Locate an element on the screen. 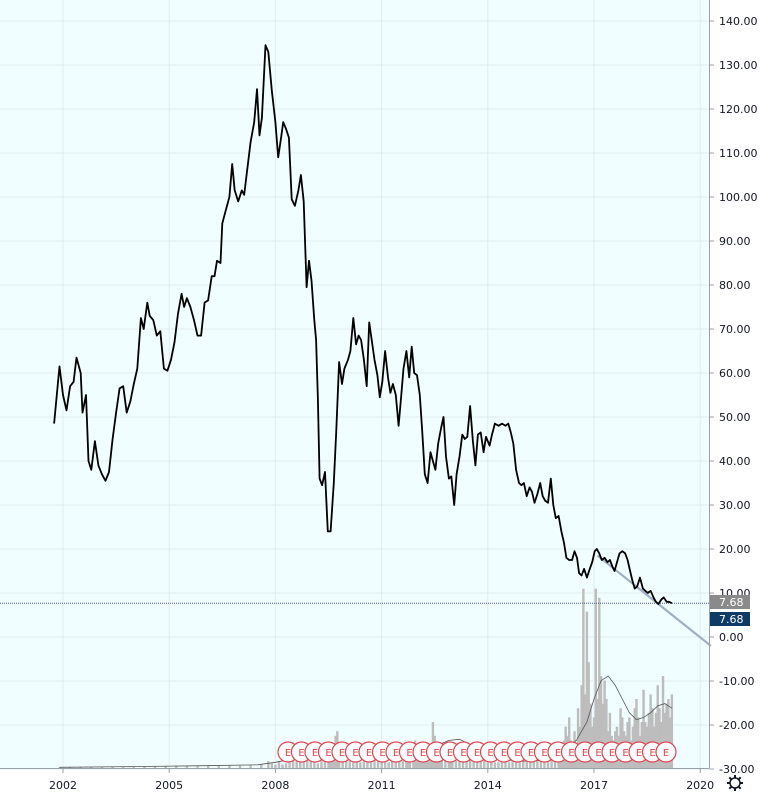 The width and height of the screenshot is (763, 801). y-tick-label: 130.00 is located at coordinates (738, 65).